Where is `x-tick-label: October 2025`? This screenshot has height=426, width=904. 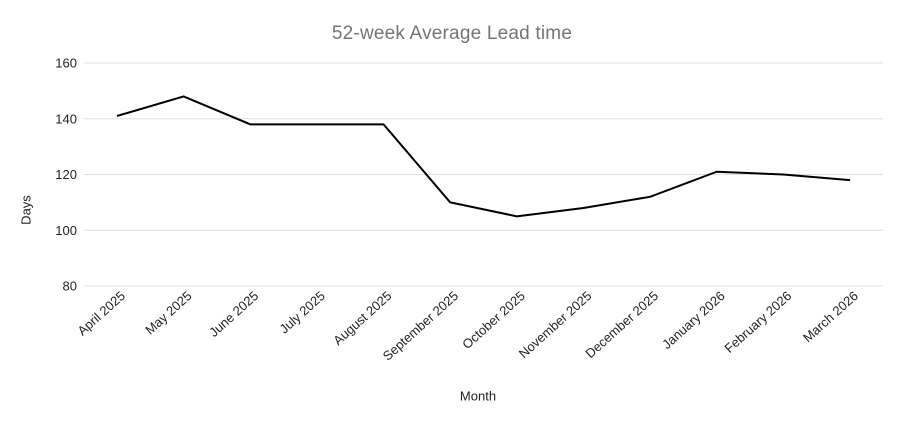 x-tick-label: October 2025 is located at coordinates (493, 320).